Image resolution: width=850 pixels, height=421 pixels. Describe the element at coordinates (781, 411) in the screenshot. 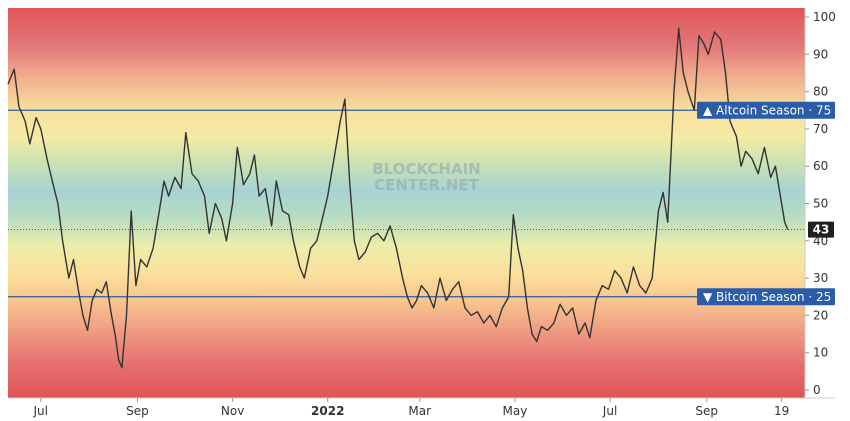

I see `x-tick-label: 19` at that location.